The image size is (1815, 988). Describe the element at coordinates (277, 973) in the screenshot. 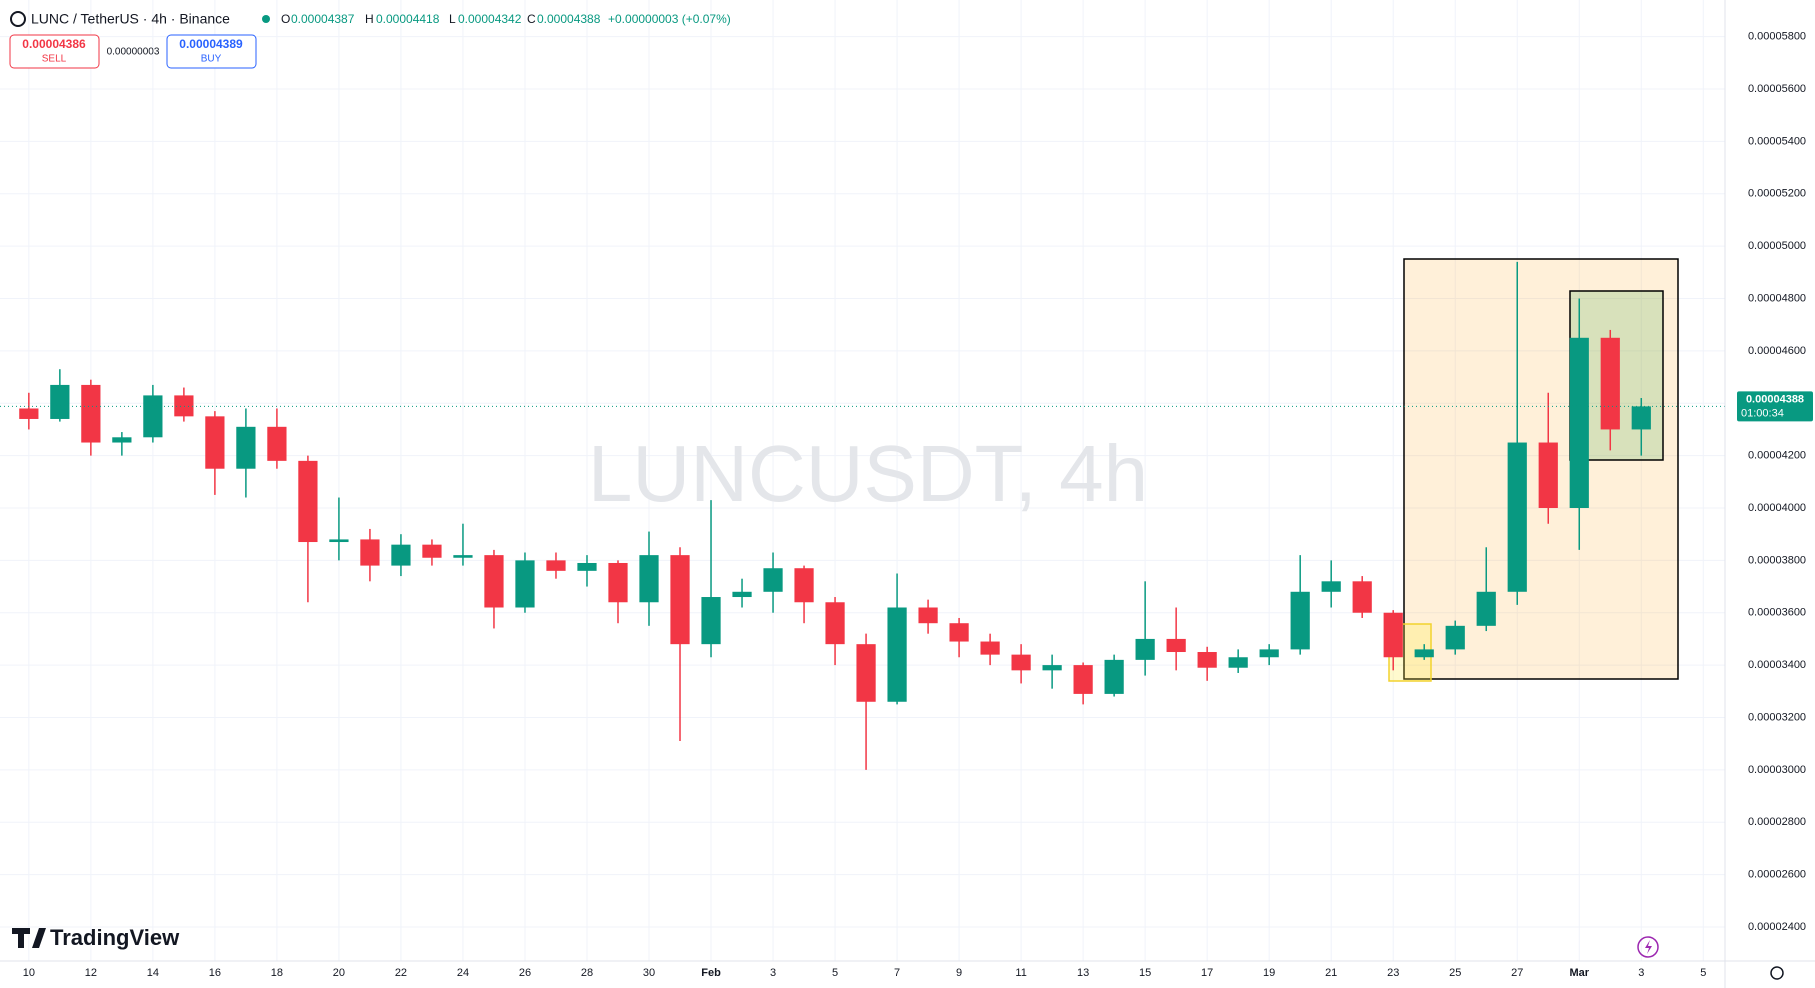

I see `x-tick-label: 18` at that location.